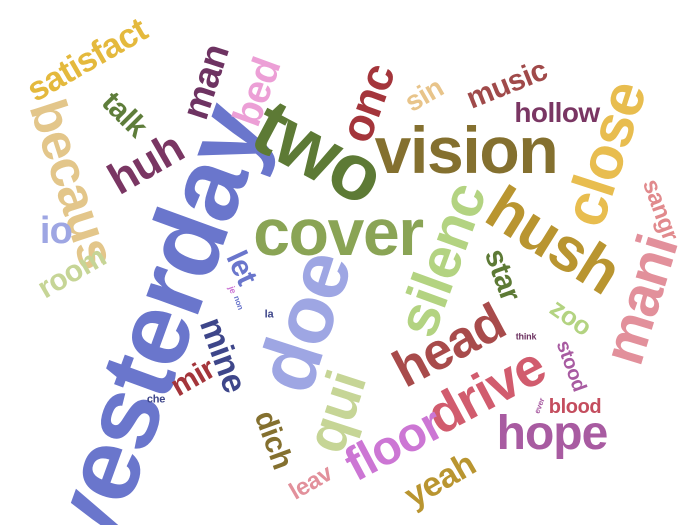 This screenshot has height=525, width=699. Describe the element at coordinates (156, 399) in the screenshot. I see `word-che: che` at that location.